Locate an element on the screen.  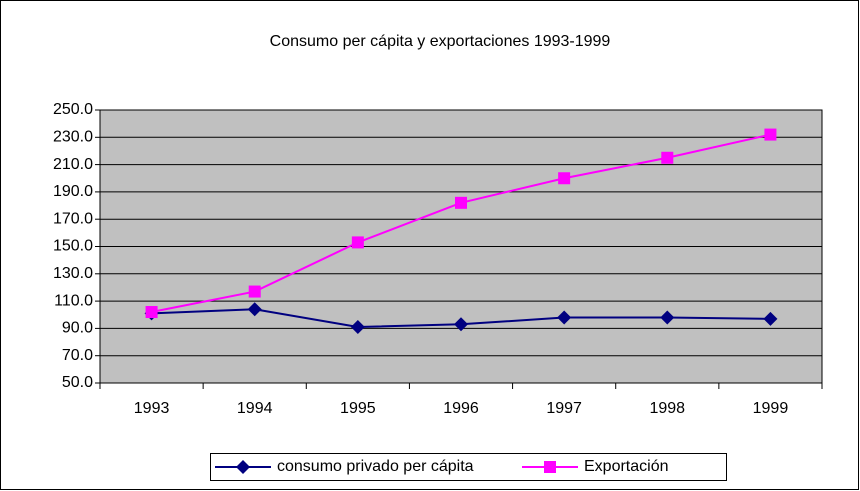
x-tick-label: 1997 is located at coordinates (564, 408).